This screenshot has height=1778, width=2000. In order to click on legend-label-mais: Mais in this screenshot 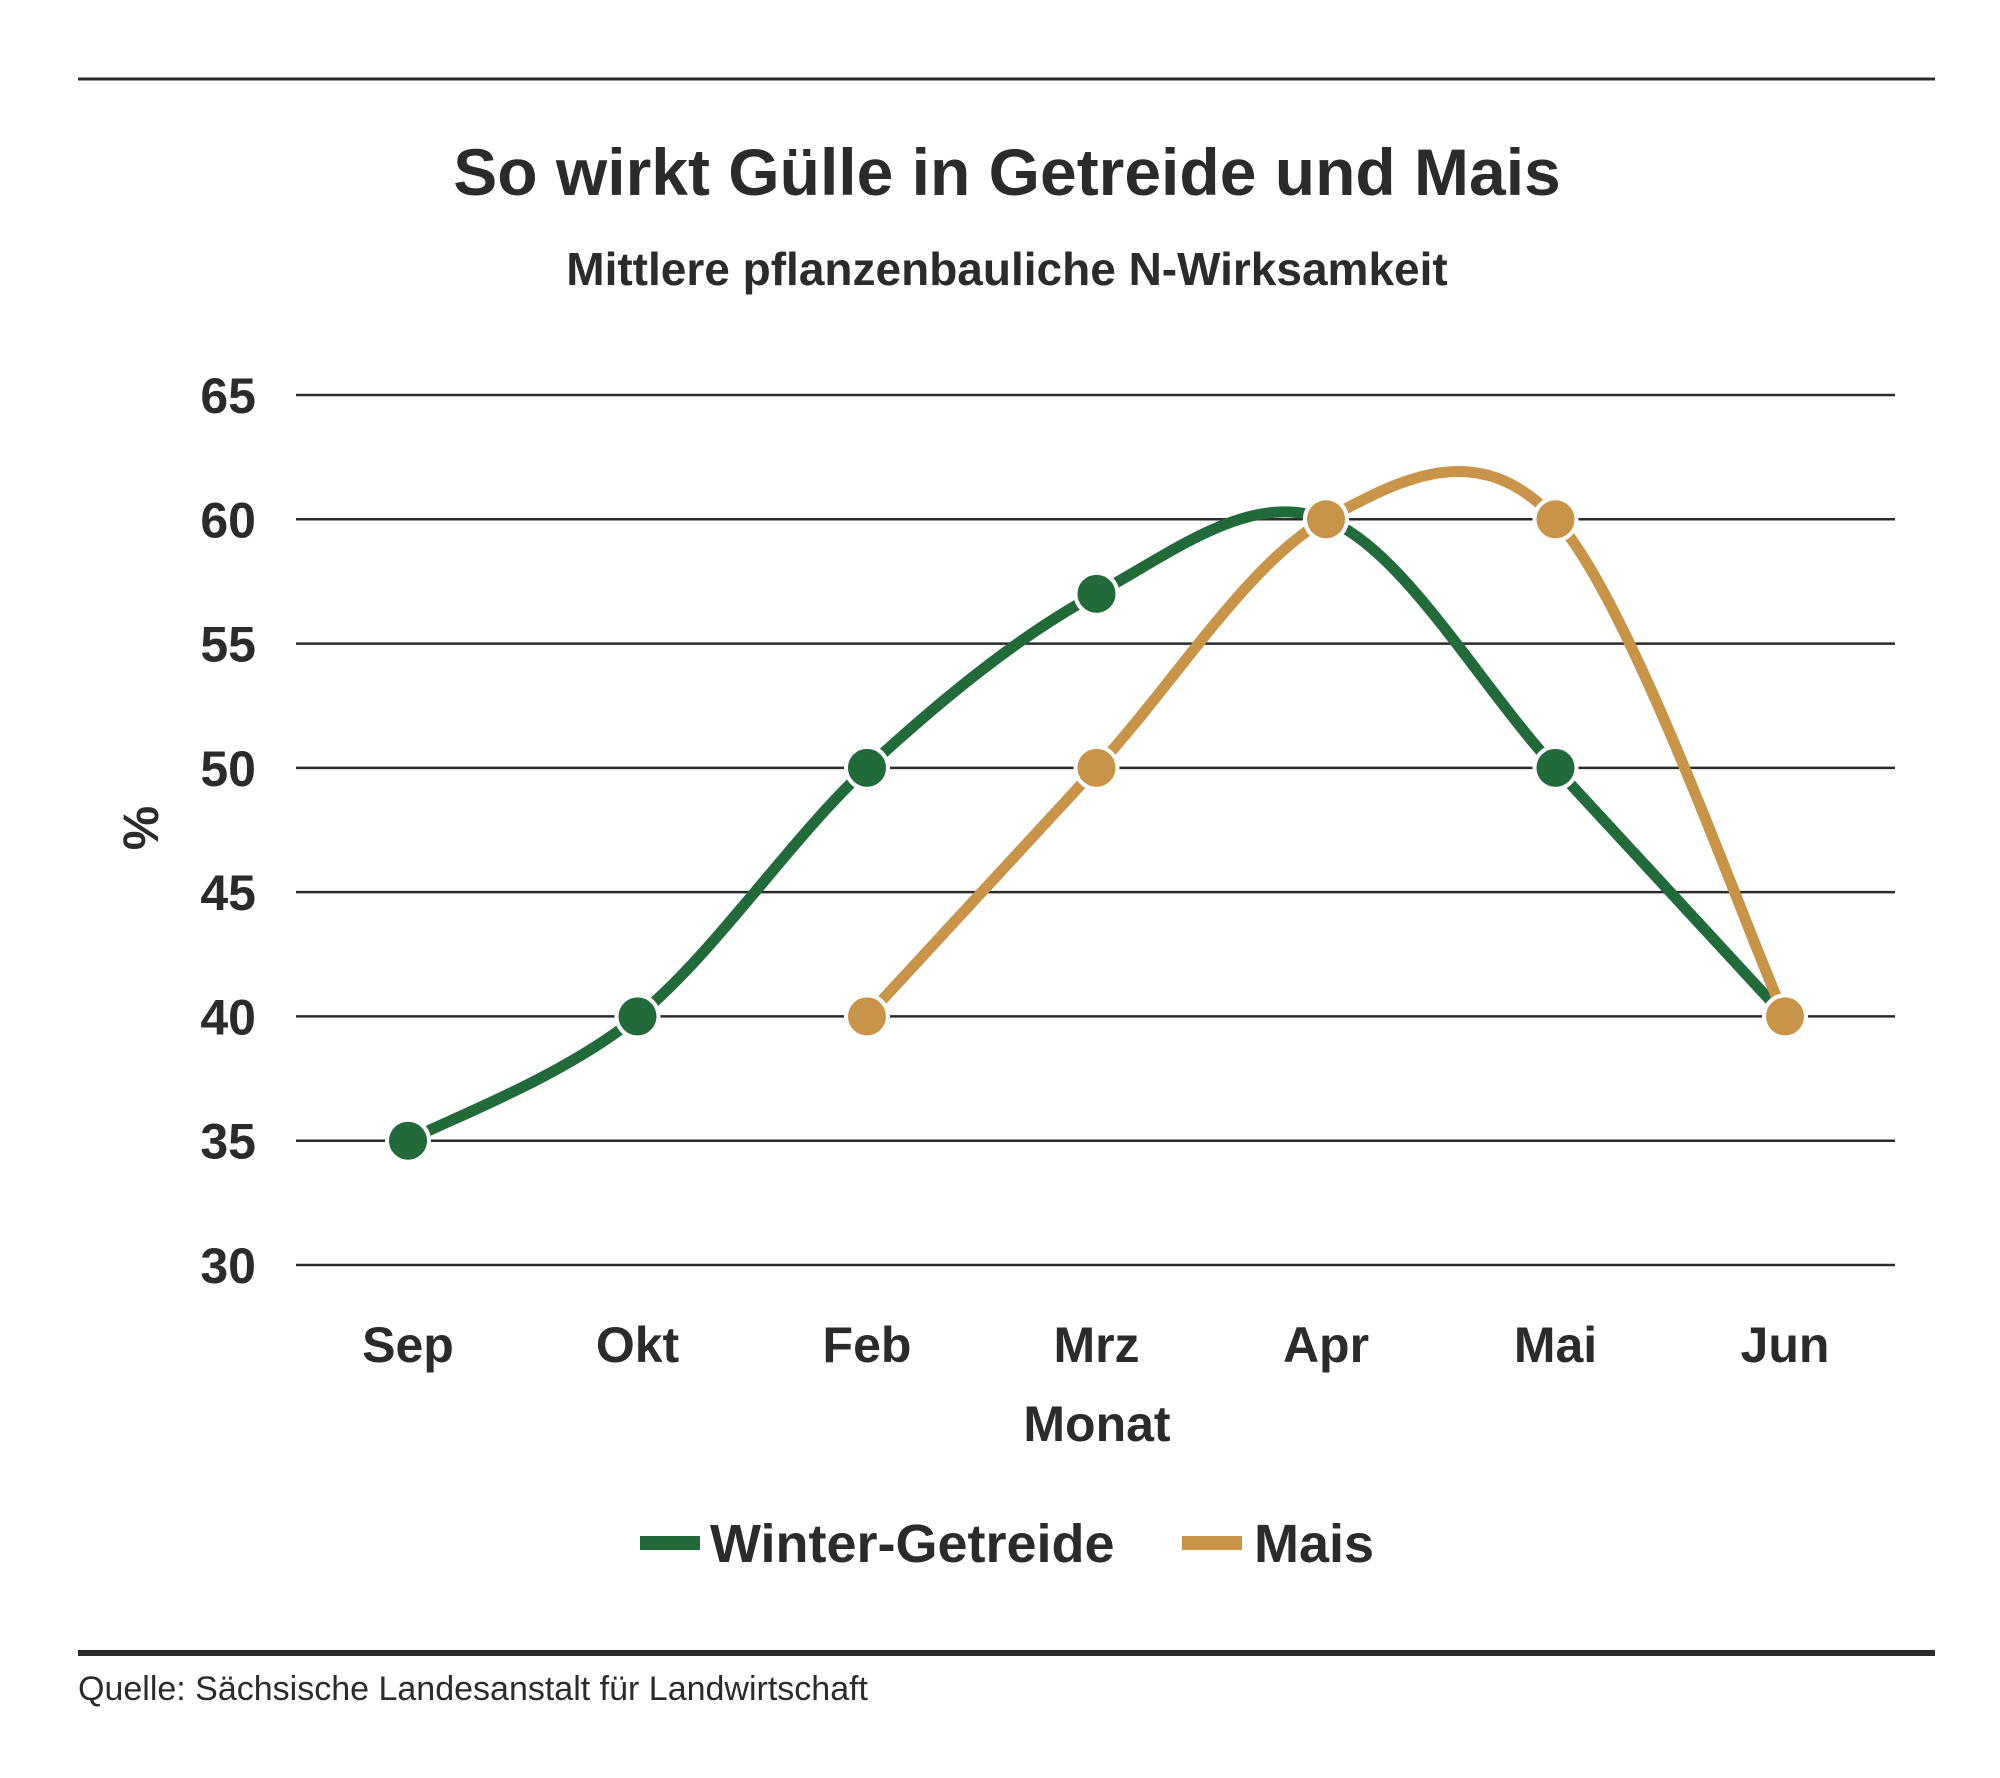, I will do `click(1314, 1544)`.